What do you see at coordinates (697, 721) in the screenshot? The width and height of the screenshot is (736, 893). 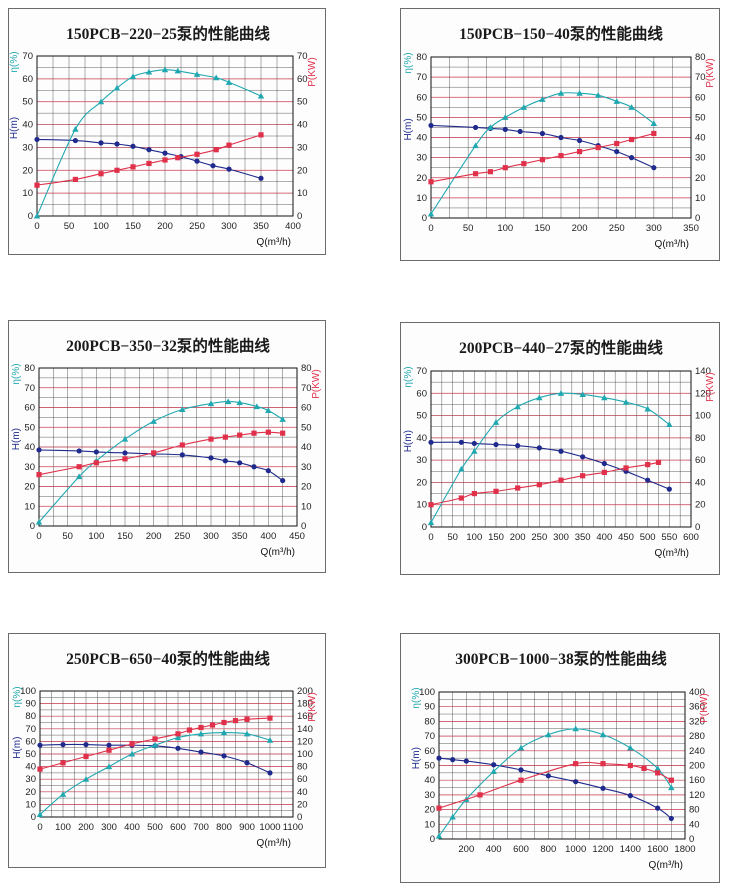 I see `right-tick-label: 320` at bounding box center [697, 721].